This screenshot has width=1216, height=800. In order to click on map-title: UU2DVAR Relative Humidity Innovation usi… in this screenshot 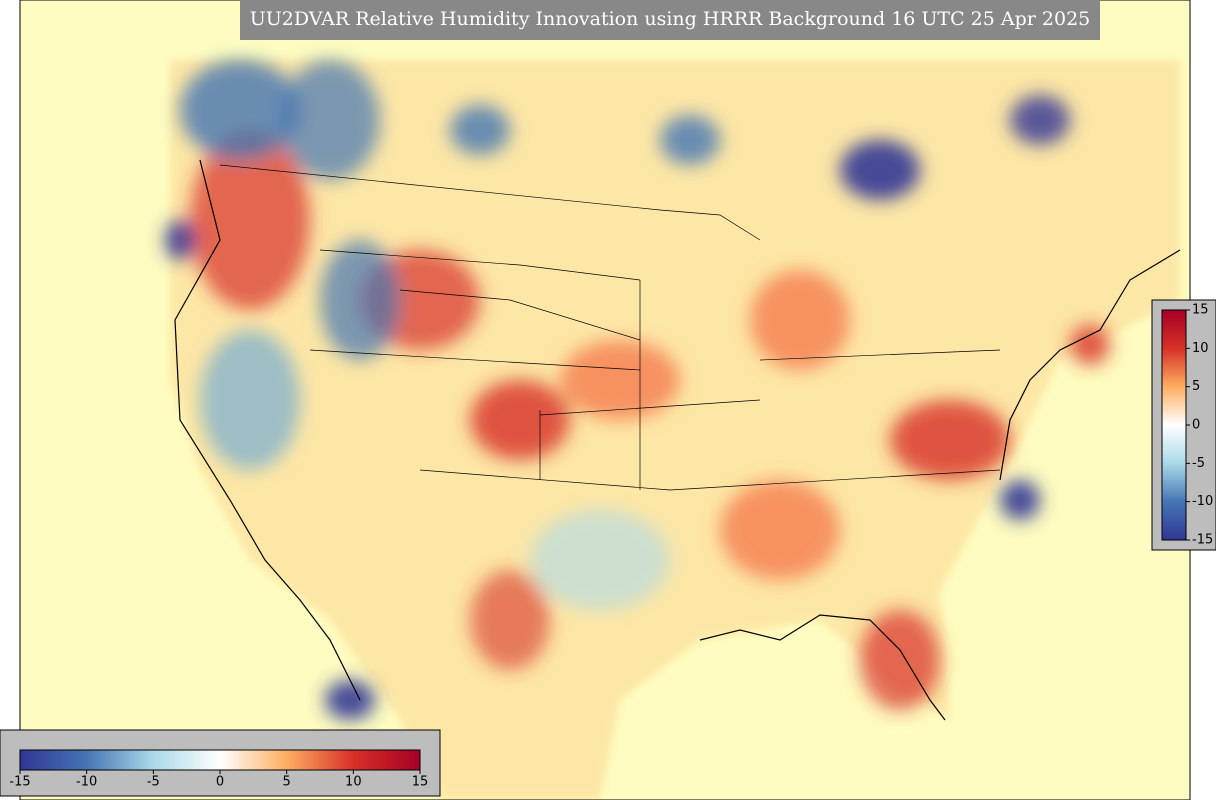, I will do `click(670, 19)`.